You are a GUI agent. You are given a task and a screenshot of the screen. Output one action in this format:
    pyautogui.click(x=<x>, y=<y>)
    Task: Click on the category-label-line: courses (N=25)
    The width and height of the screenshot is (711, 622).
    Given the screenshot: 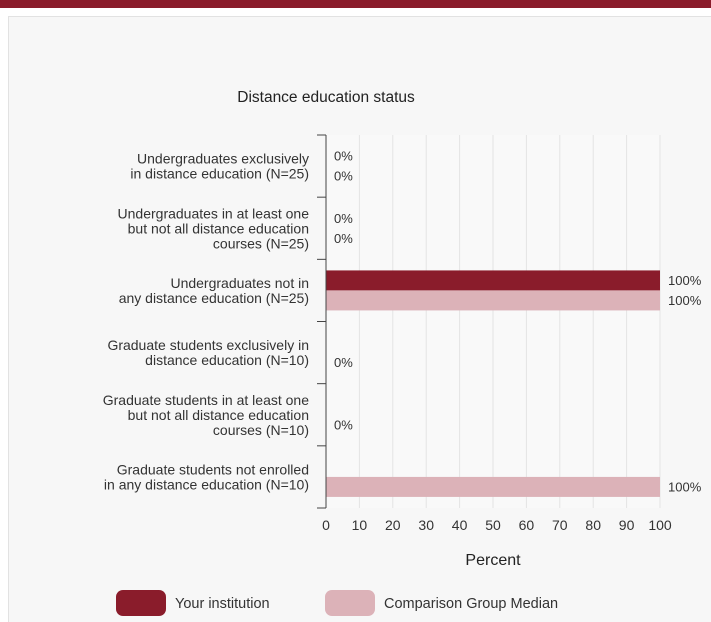 What is the action you would take?
    pyautogui.click(x=261, y=243)
    